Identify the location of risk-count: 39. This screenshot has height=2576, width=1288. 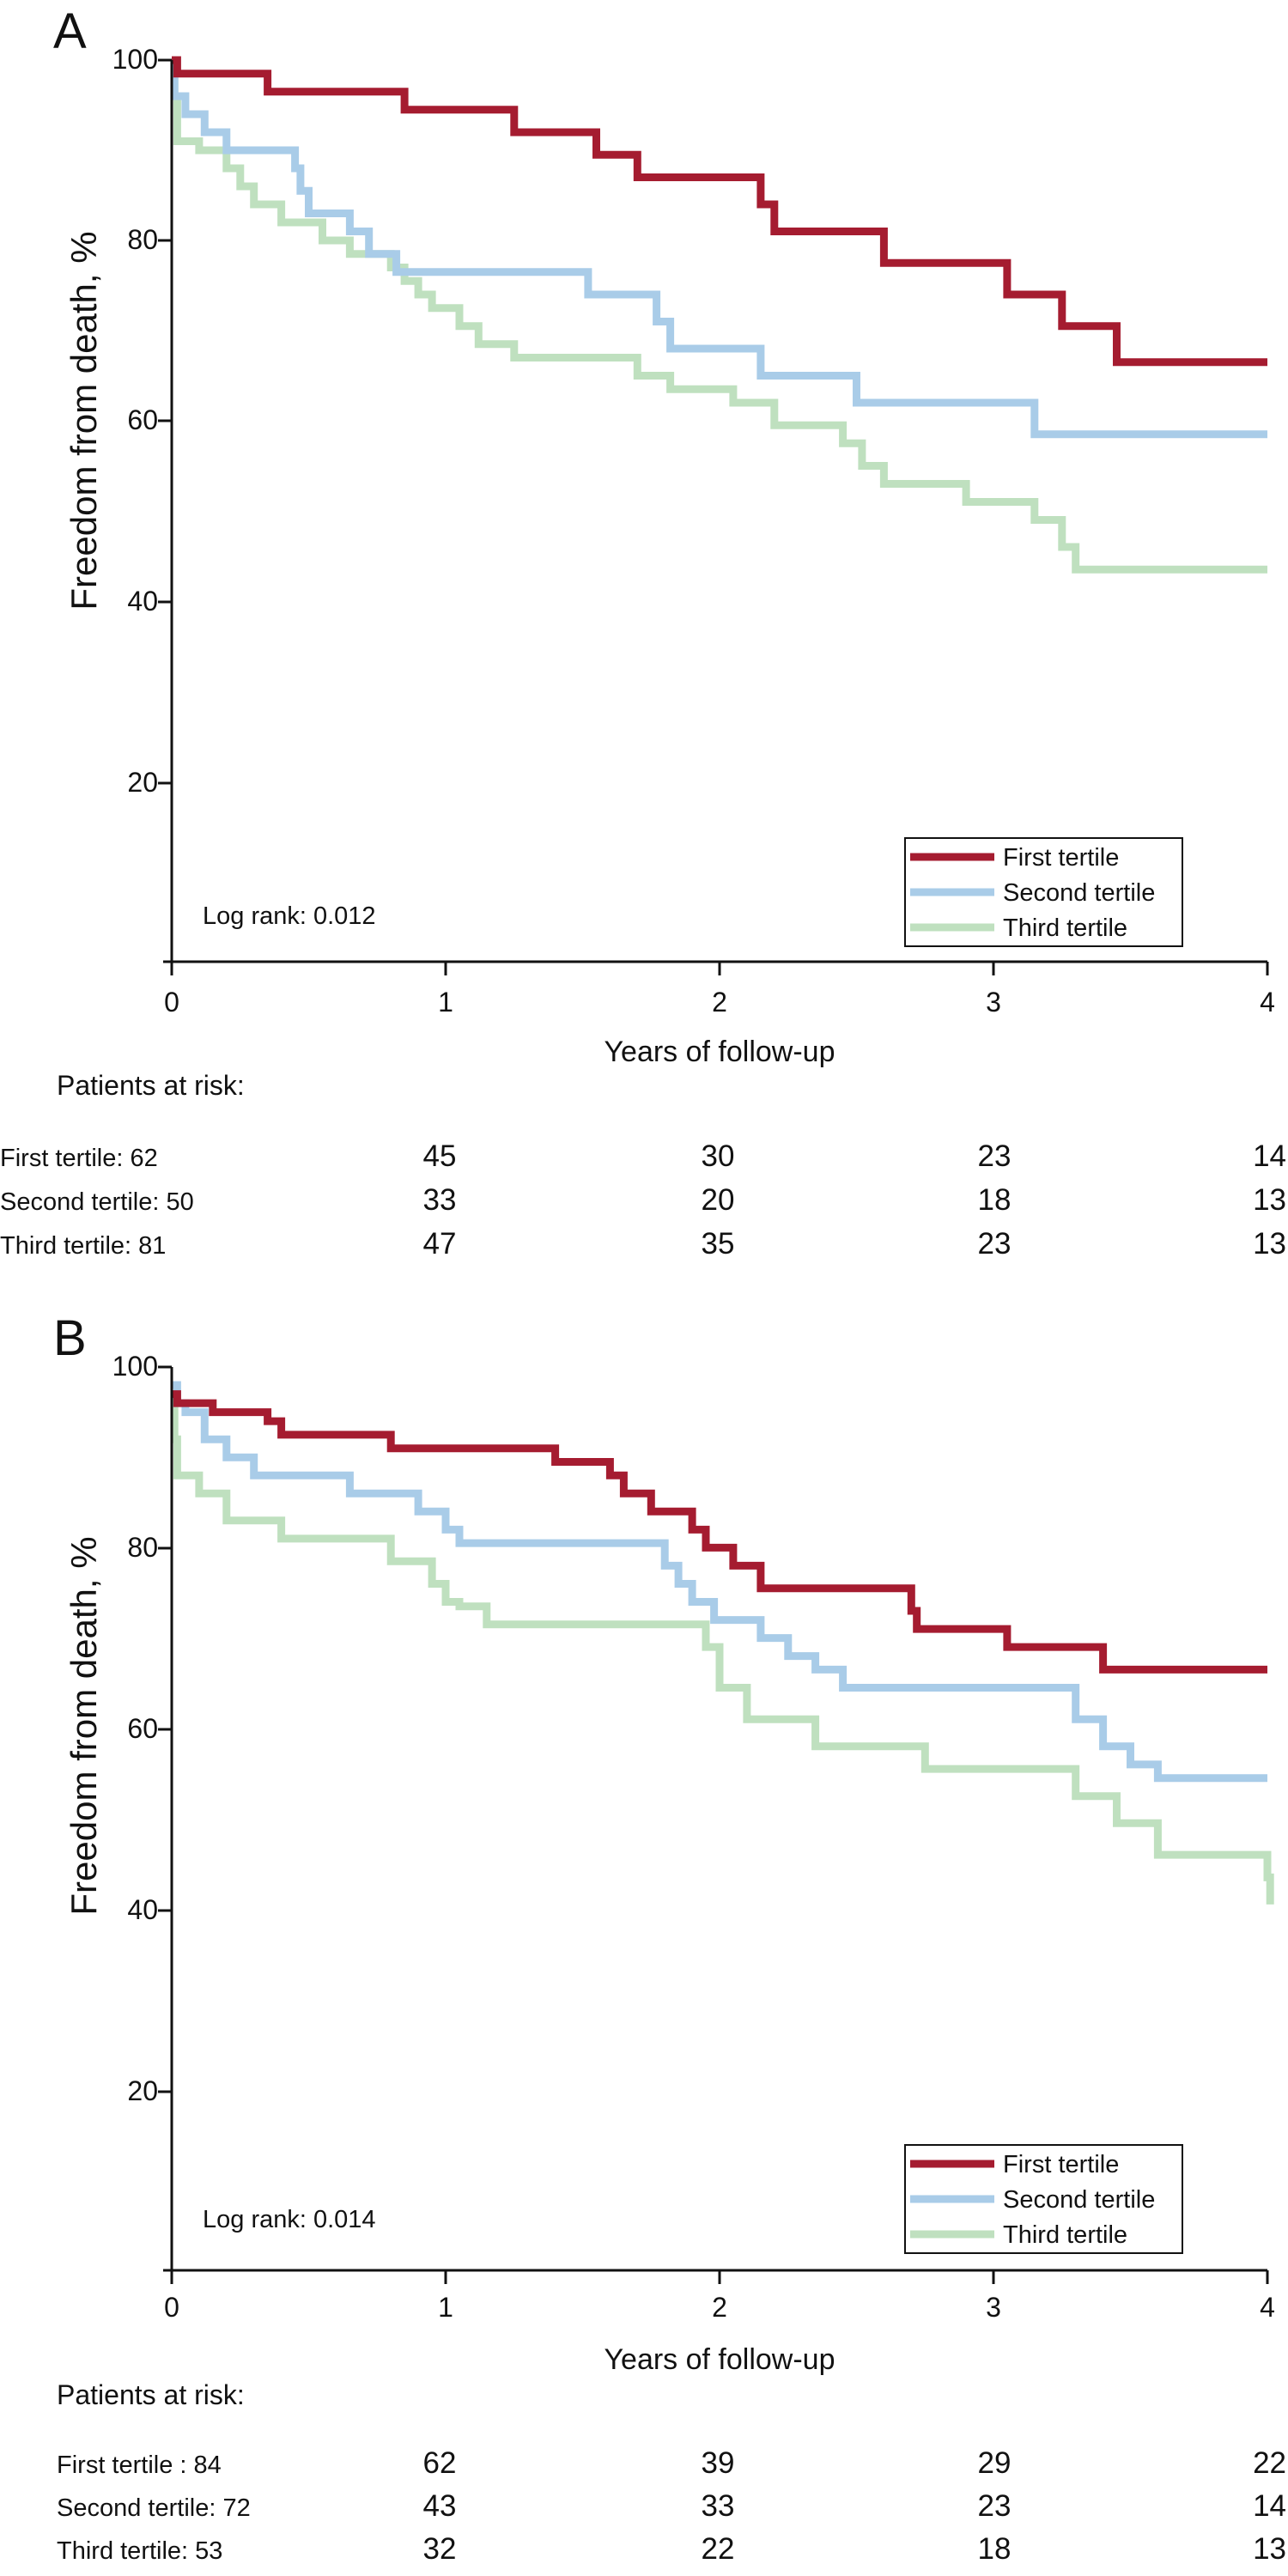
(718, 2463).